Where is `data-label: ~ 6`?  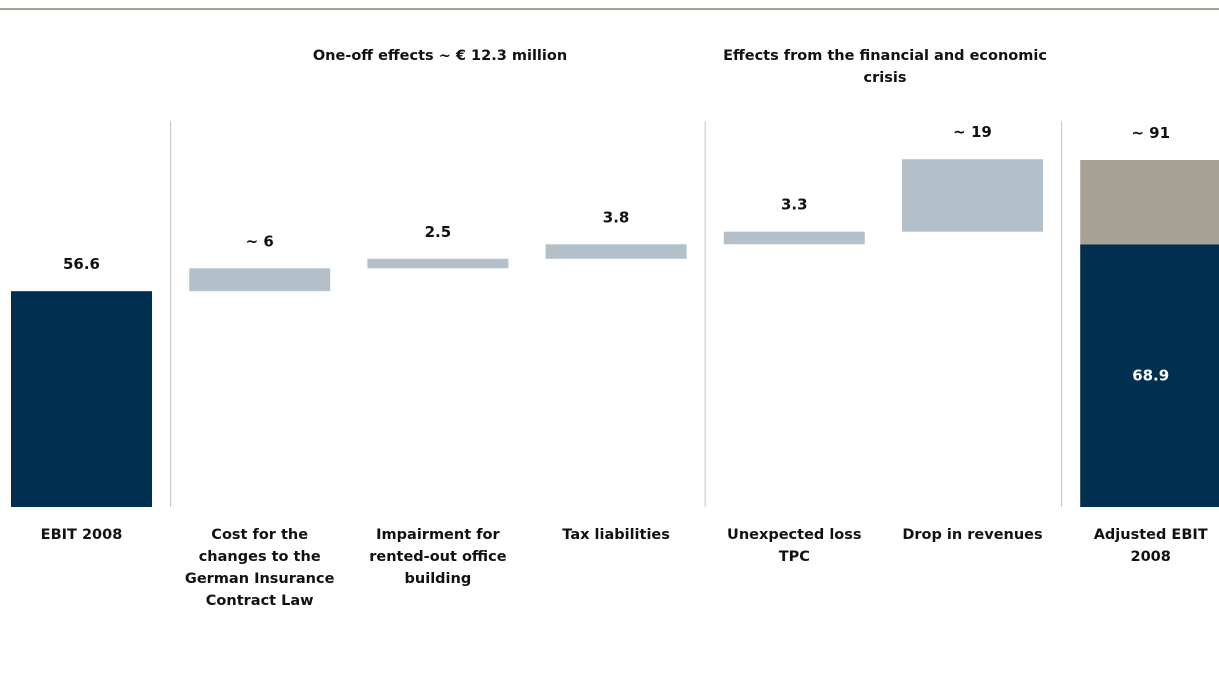 data-label: ~ 6 is located at coordinates (260, 241).